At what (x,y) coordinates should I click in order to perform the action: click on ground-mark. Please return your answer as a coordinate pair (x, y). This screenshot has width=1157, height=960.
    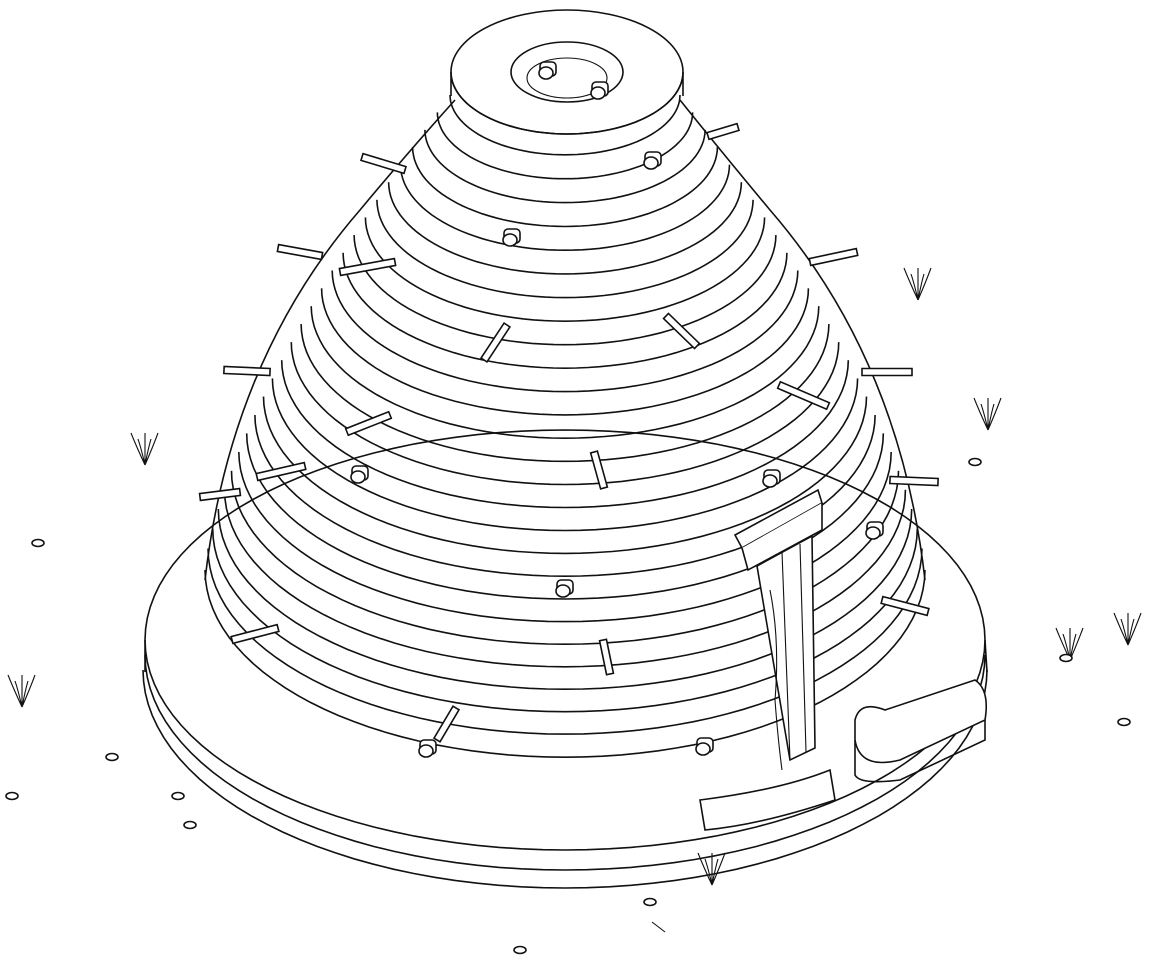
    Looking at the image, I should click on (658, 927).